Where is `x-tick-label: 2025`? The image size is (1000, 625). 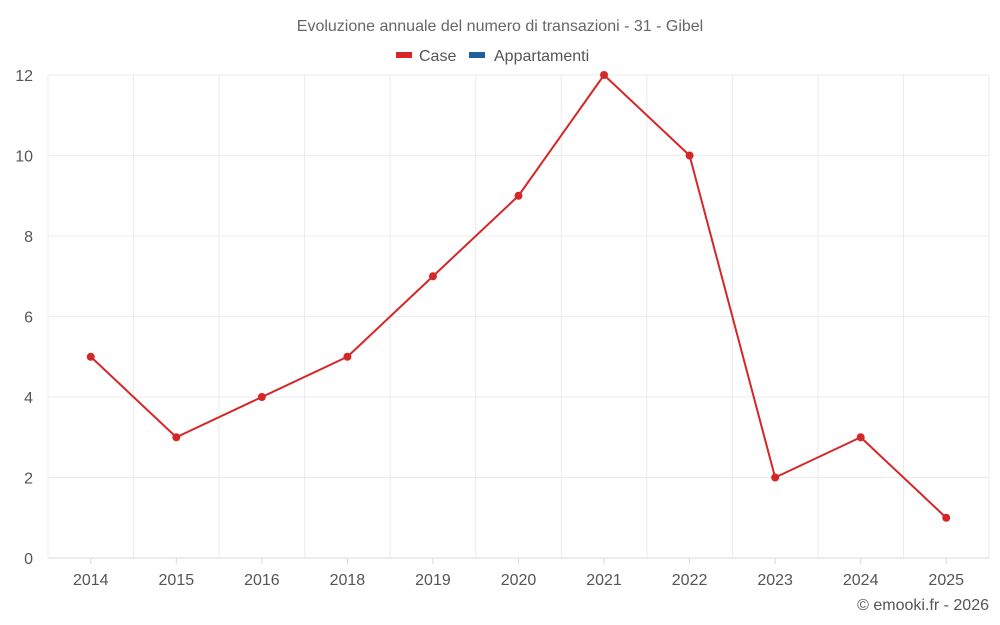 x-tick-label: 2025 is located at coordinates (946, 580).